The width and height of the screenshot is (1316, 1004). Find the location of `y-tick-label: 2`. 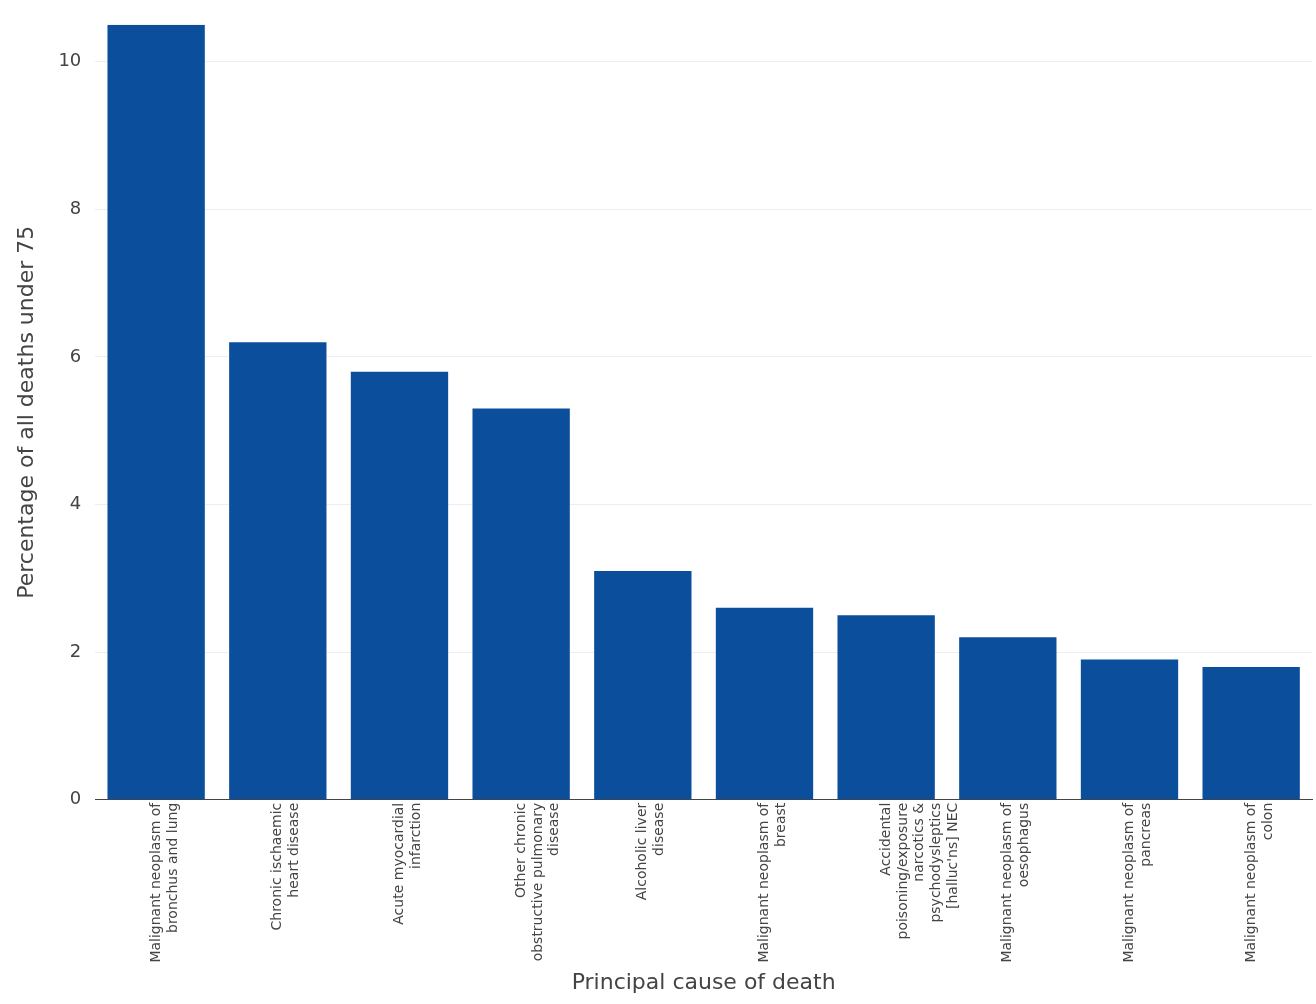

y-tick-label: 2 is located at coordinates (75, 650).